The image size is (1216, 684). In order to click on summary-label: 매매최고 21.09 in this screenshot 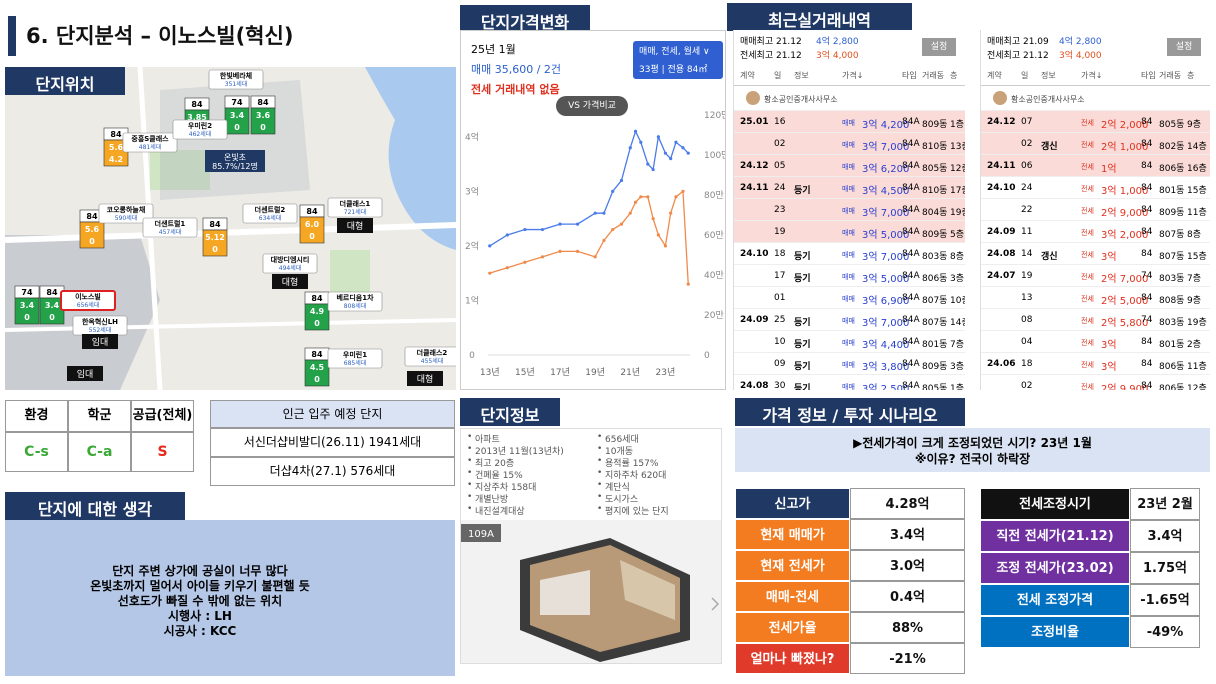, I will do `click(1018, 42)`.